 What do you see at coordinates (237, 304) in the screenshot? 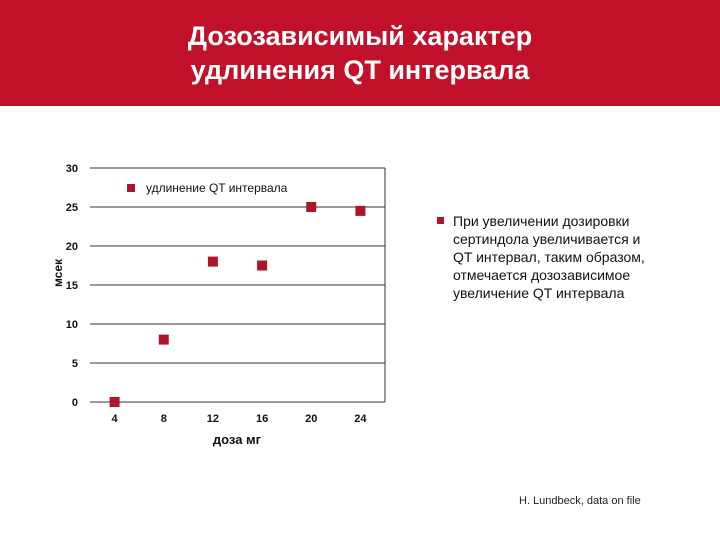
I see `data-points` at bounding box center [237, 304].